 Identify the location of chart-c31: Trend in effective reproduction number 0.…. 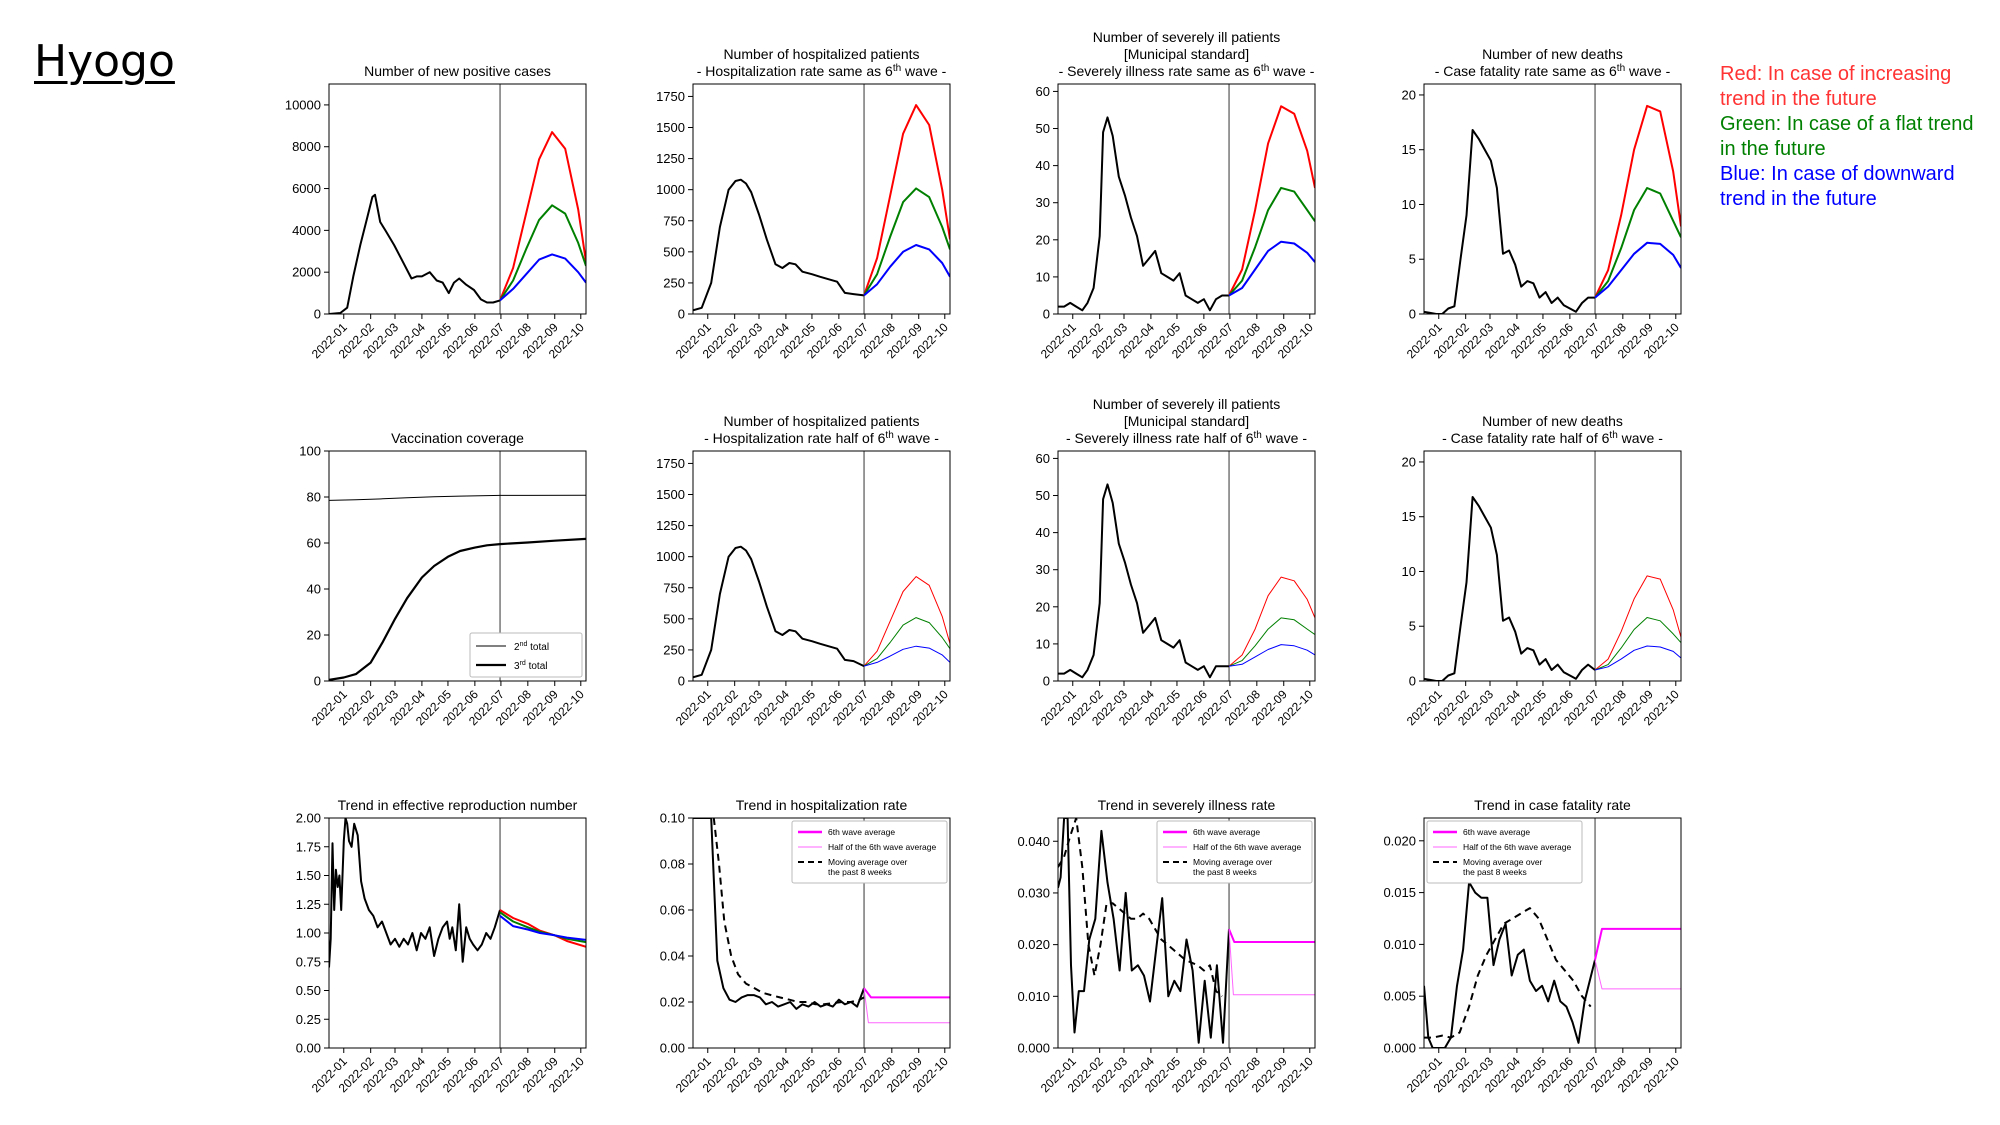
(441, 946).